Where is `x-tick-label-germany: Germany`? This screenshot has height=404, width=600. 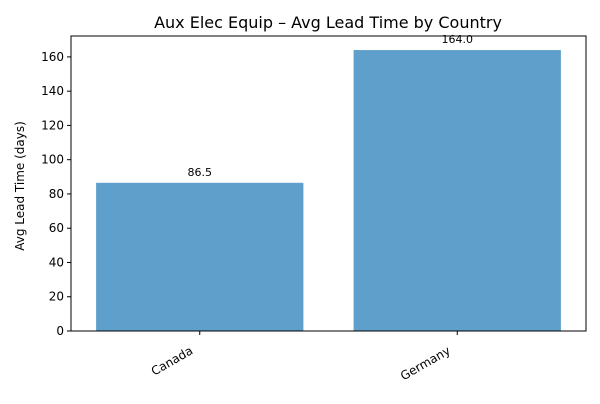
x-tick-label-germany: Germany is located at coordinates (425, 363).